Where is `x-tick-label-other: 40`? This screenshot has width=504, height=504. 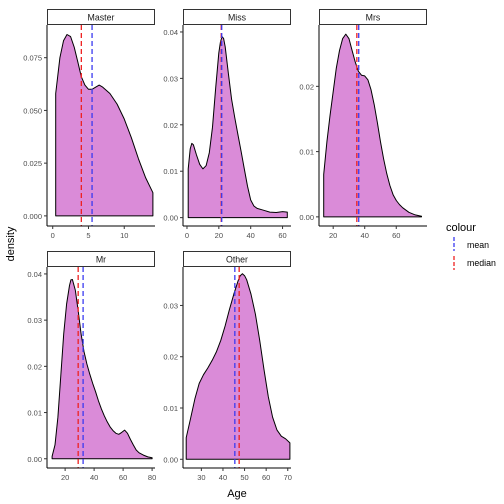
x-tick-label-other: 40 is located at coordinates (223, 477).